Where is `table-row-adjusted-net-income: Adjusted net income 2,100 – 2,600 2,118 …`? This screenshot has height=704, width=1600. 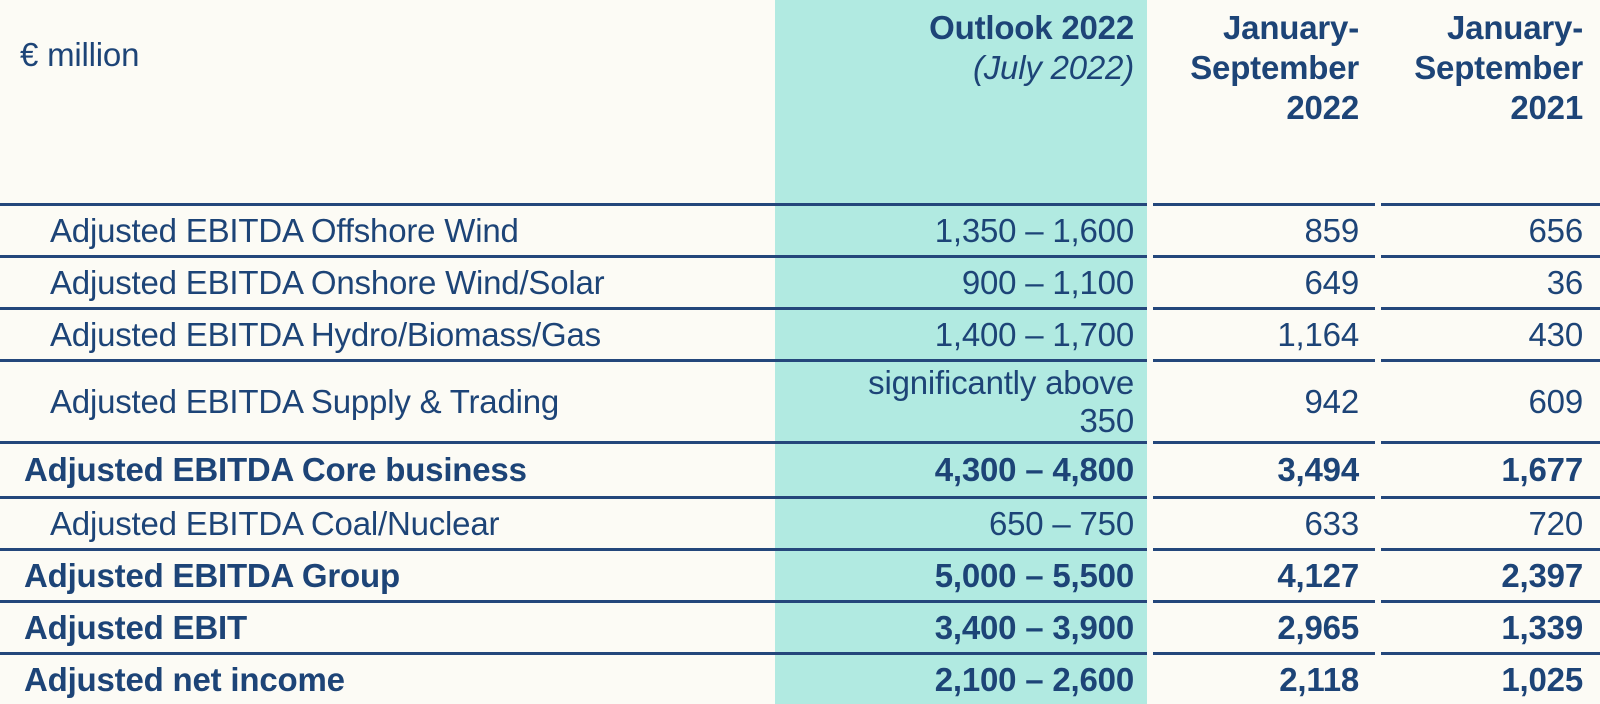
table-row-adjusted-net-income: Adjusted net income 2,100 – 2,600 2,118 … is located at coordinates (800, 678).